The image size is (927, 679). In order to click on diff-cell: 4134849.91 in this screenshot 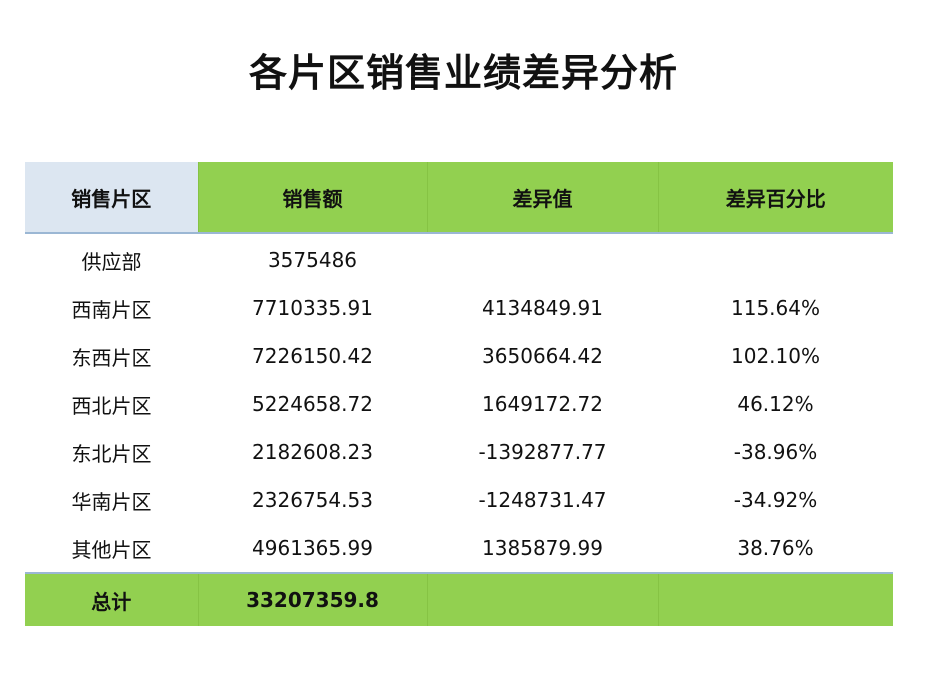, I will do `click(542, 308)`.